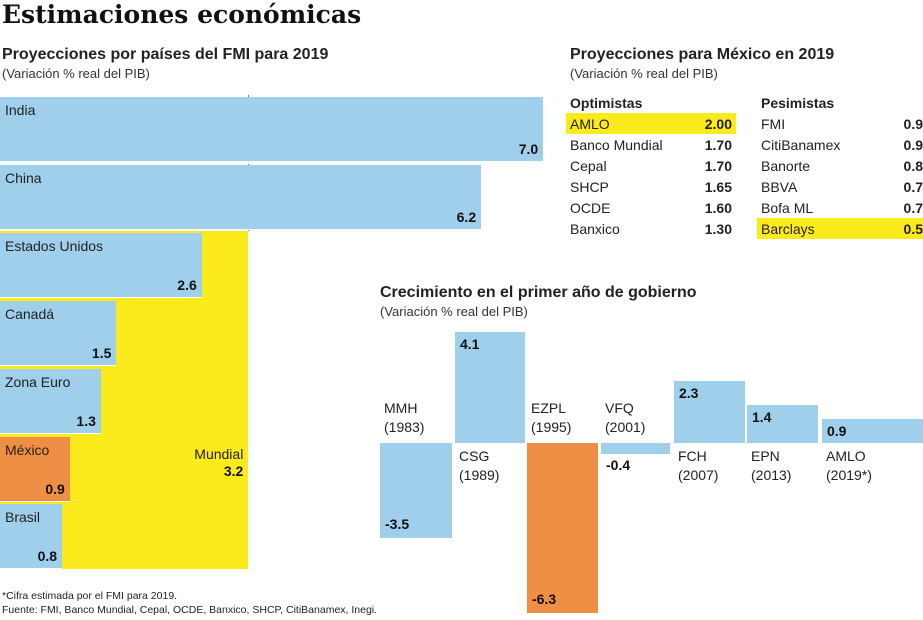 Image resolution: width=923 pixels, height=620 pixels. I want to click on category-label: Brasil, so click(23, 517).